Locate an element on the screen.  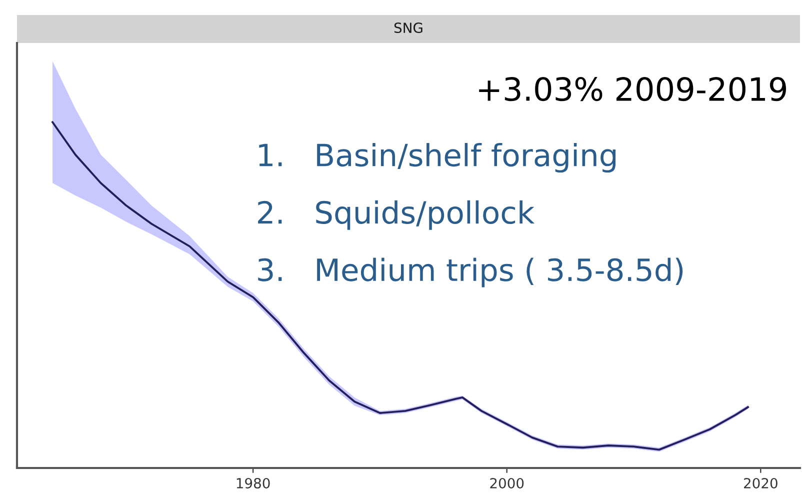
chart-title: SNG is located at coordinates (408, 28).